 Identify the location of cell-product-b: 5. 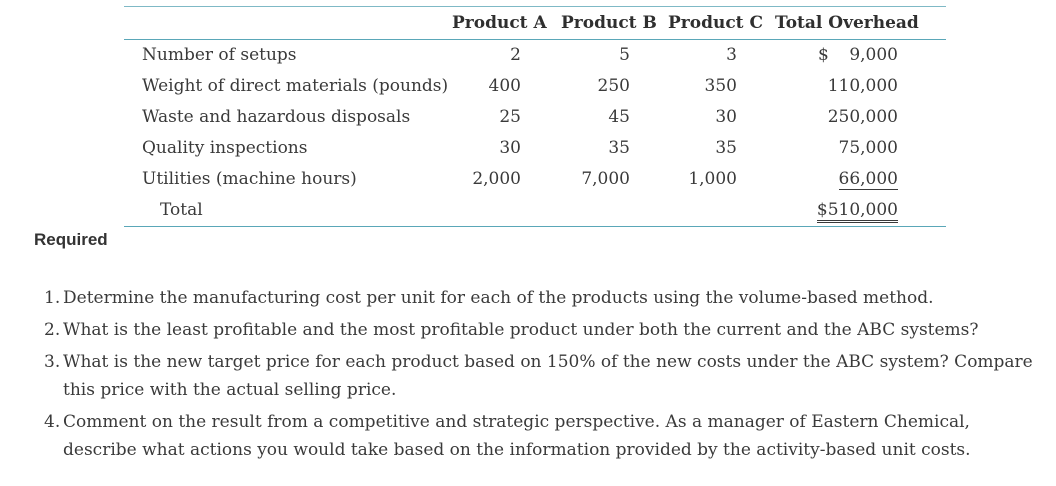
(624, 55).